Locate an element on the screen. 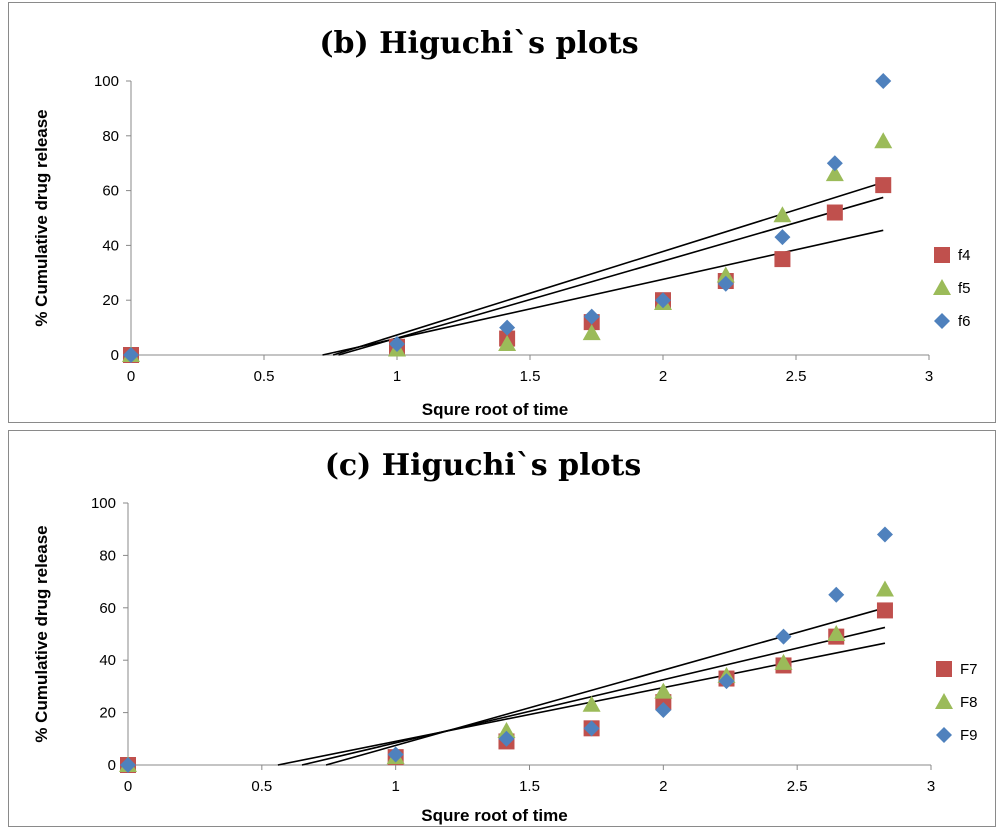 The width and height of the screenshot is (998, 829). legend-label-f4: f4 is located at coordinates (964, 255).